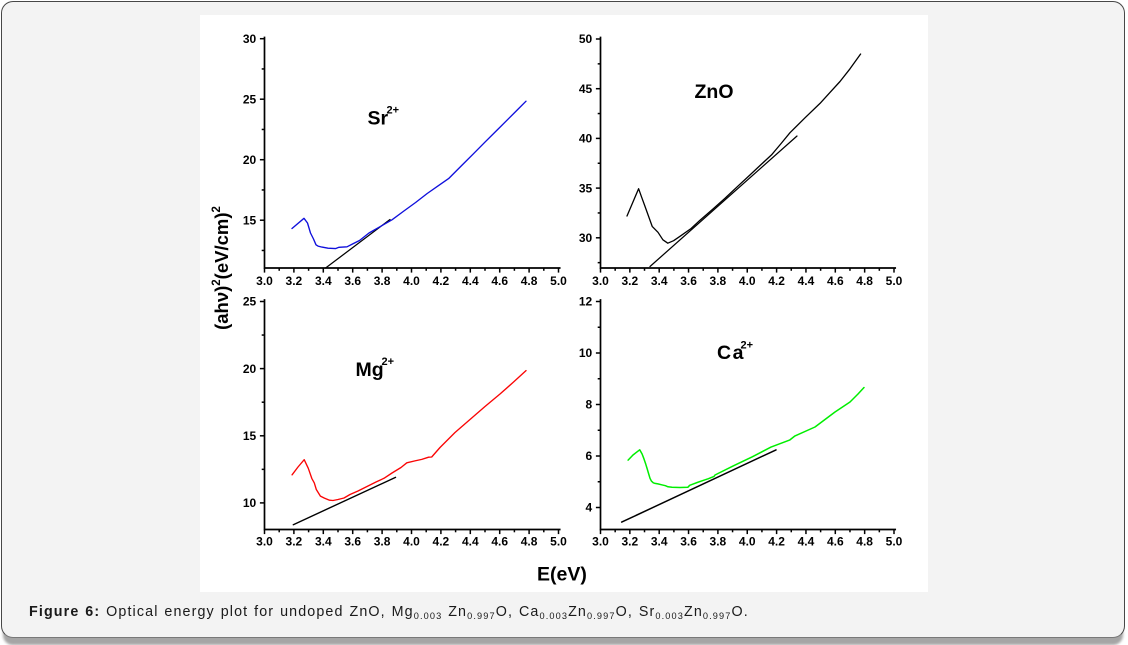  What do you see at coordinates (586, 139) in the screenshot?
I see `svg-text: 40` at bounding box center [586, 139].